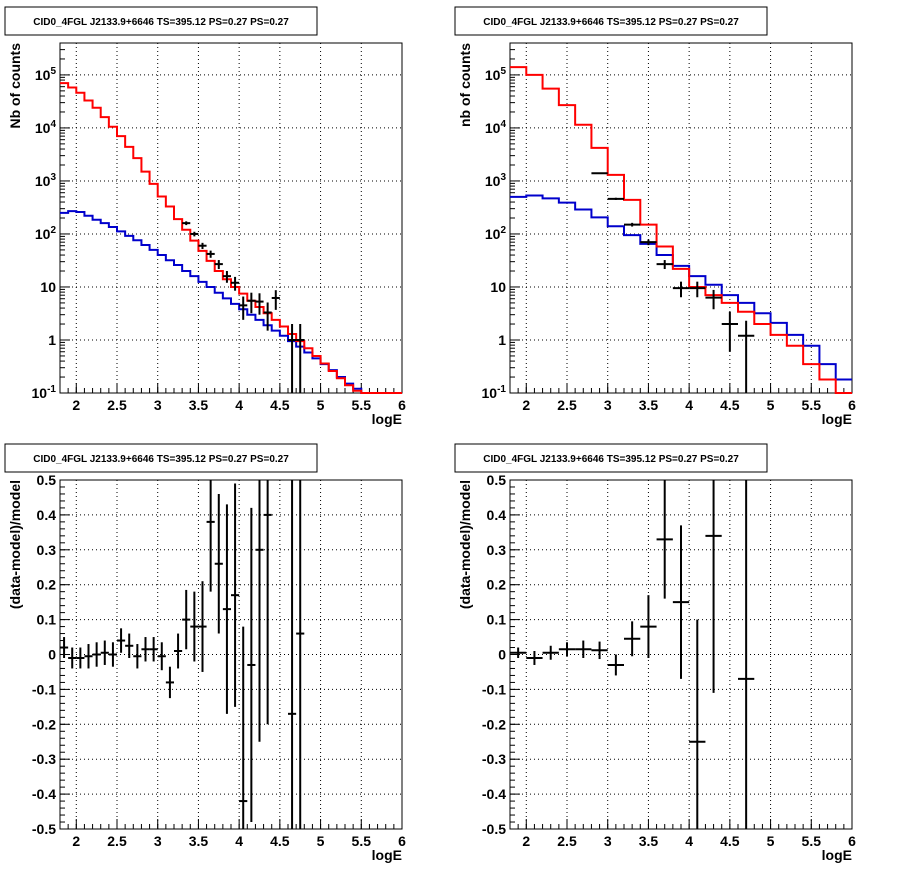 The height and width of the screenshot is (875, 898). What do you see at coordinates (497, 550) in the screenshot?
I see `y-tick-label: 0.3` at bounding box center [497, 550].